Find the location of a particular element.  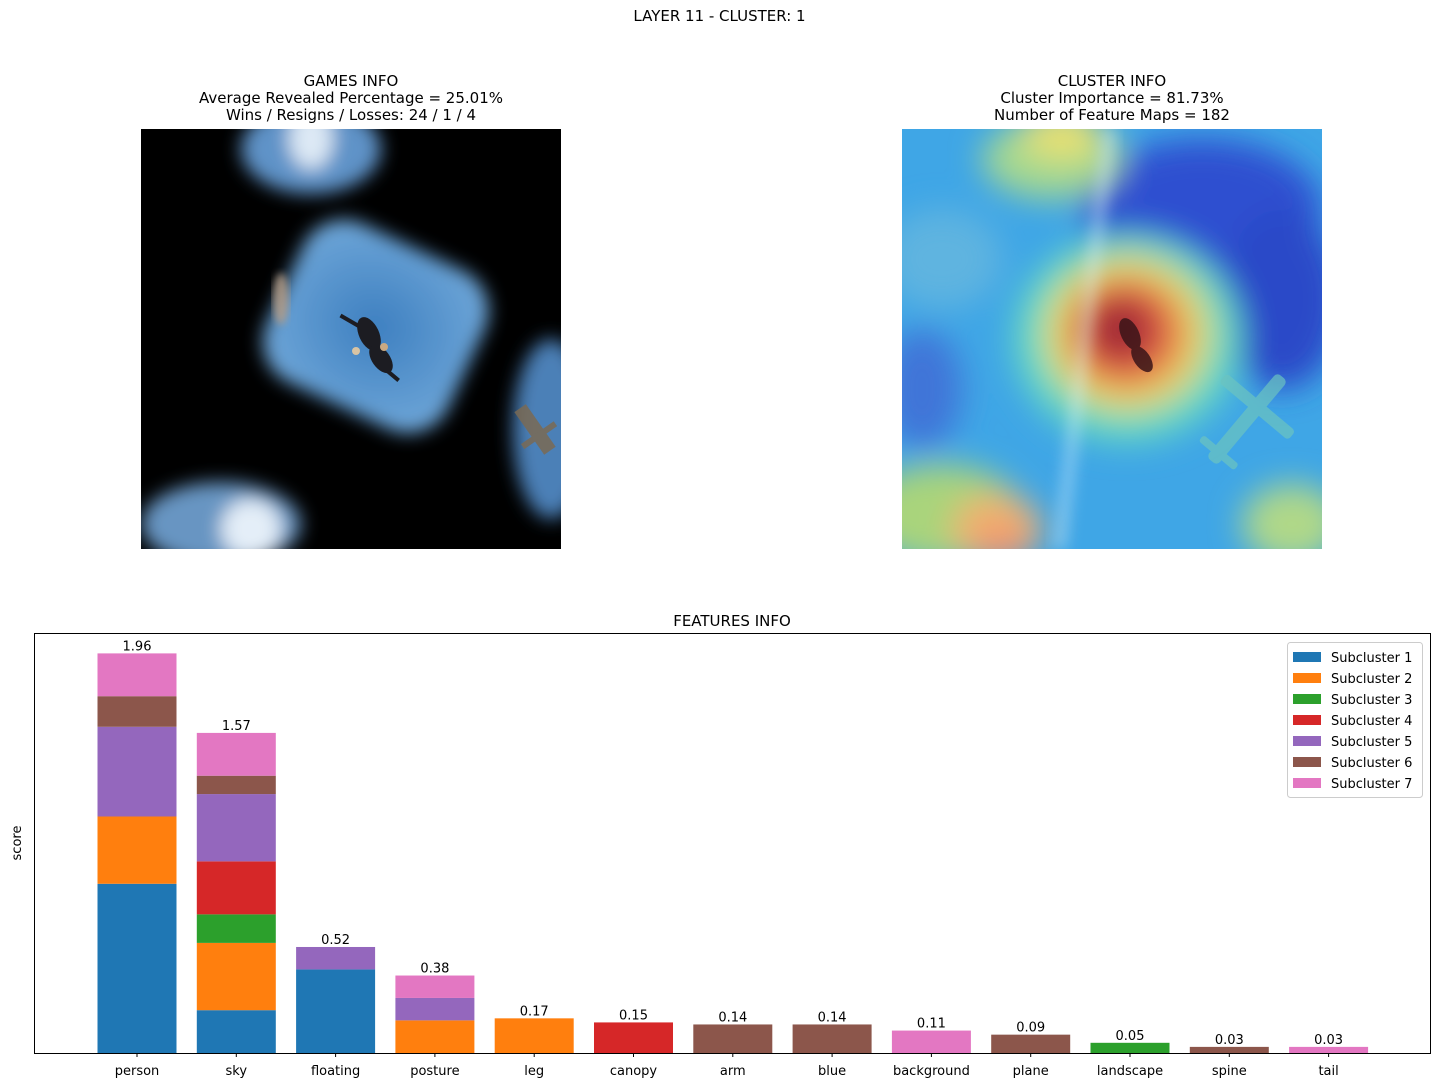

y-axis-label: score is located at coordinates (17, 843).